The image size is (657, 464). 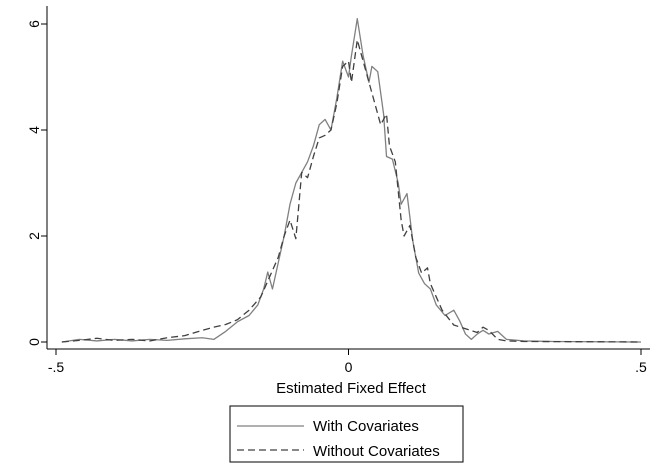 What do you see at coordinates (56, 367) in the screenshot?
I see `x-tick-label: -.5` at bounding box center [56, 367].